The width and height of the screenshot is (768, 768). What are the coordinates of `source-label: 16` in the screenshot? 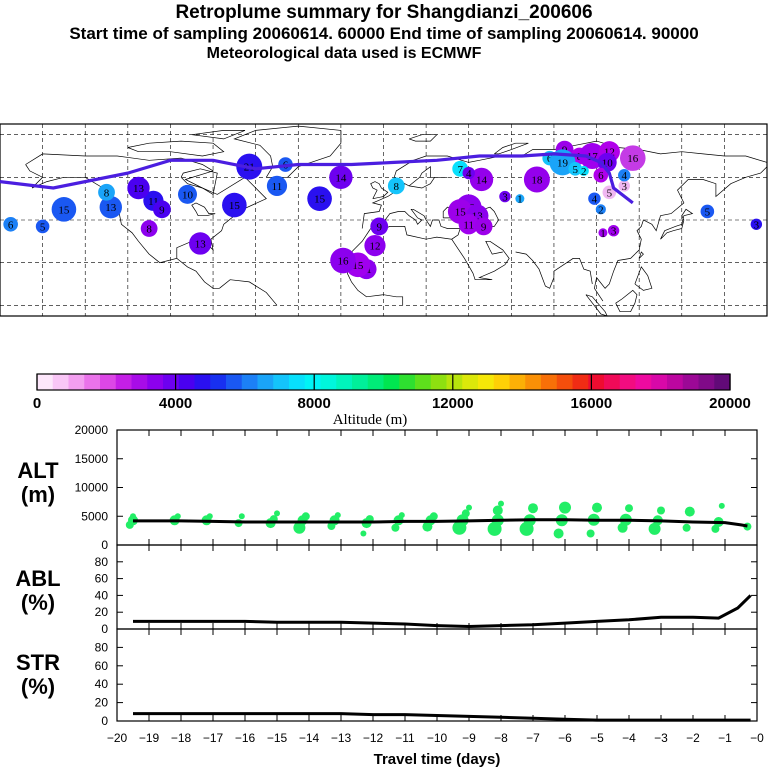 It's located at (633, 159).